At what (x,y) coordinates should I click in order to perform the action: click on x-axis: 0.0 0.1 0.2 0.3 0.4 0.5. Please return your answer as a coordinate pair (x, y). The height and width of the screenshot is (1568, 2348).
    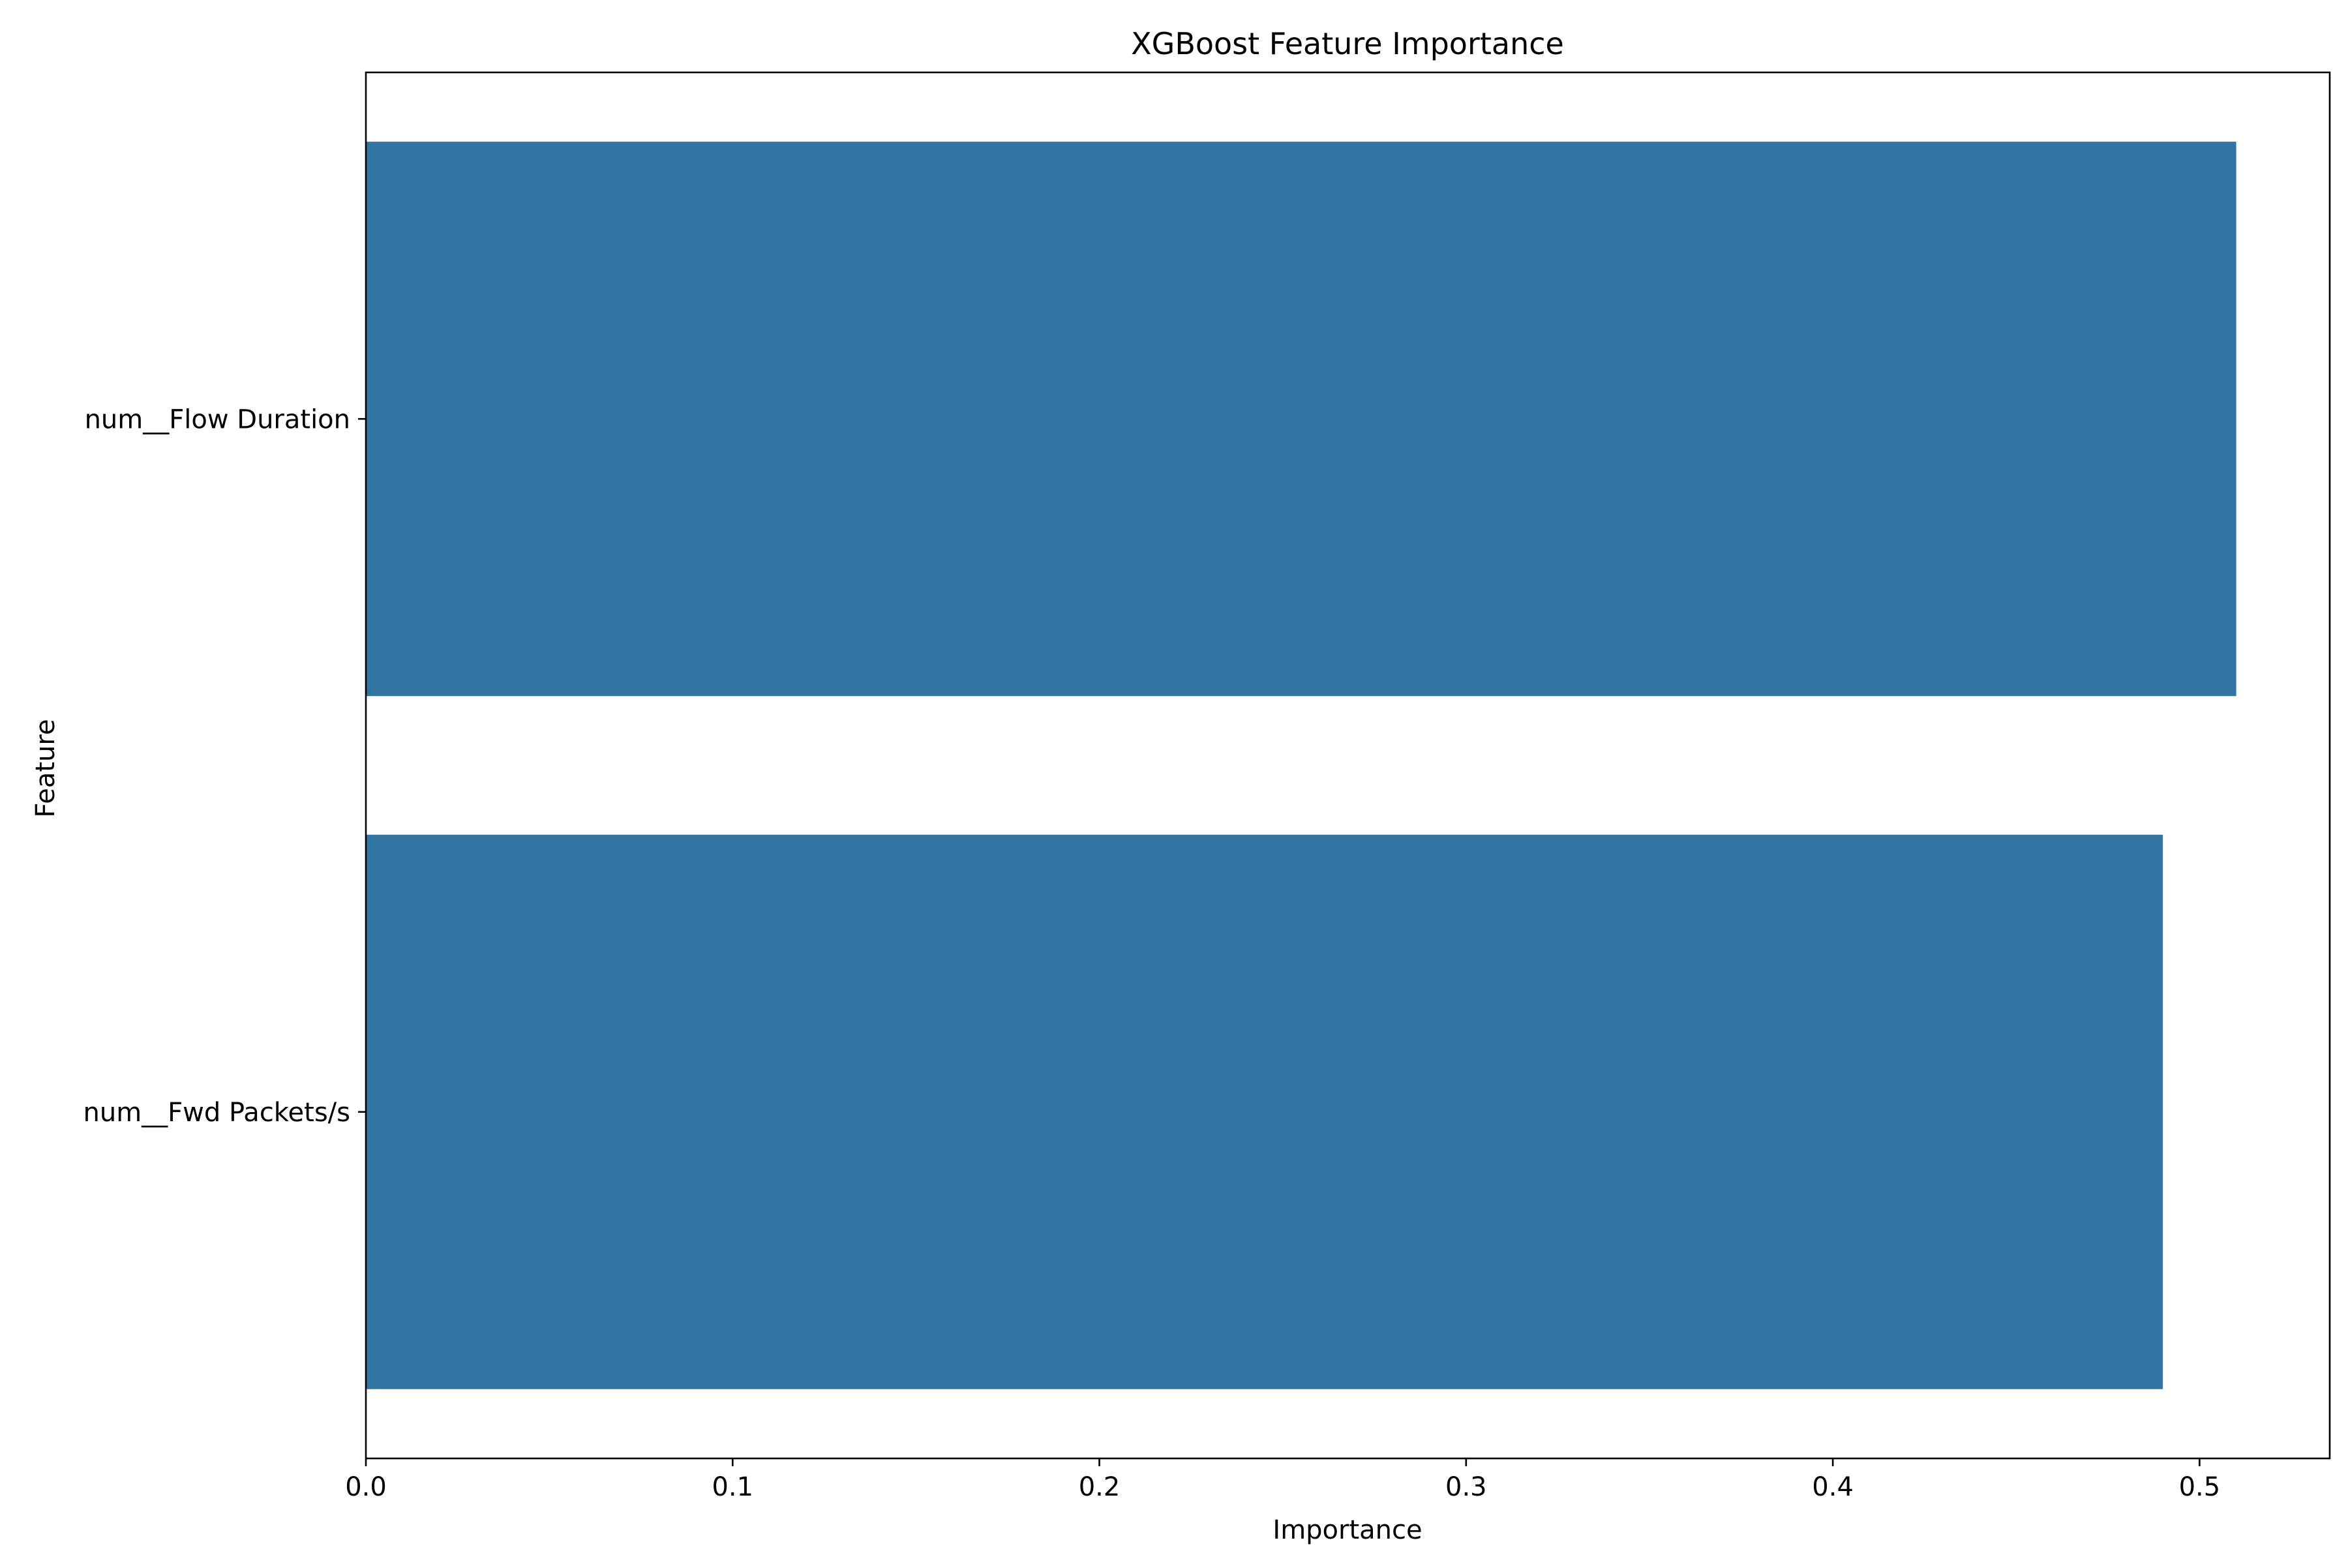
    Looking at the image, I should click on (1283, 1480).